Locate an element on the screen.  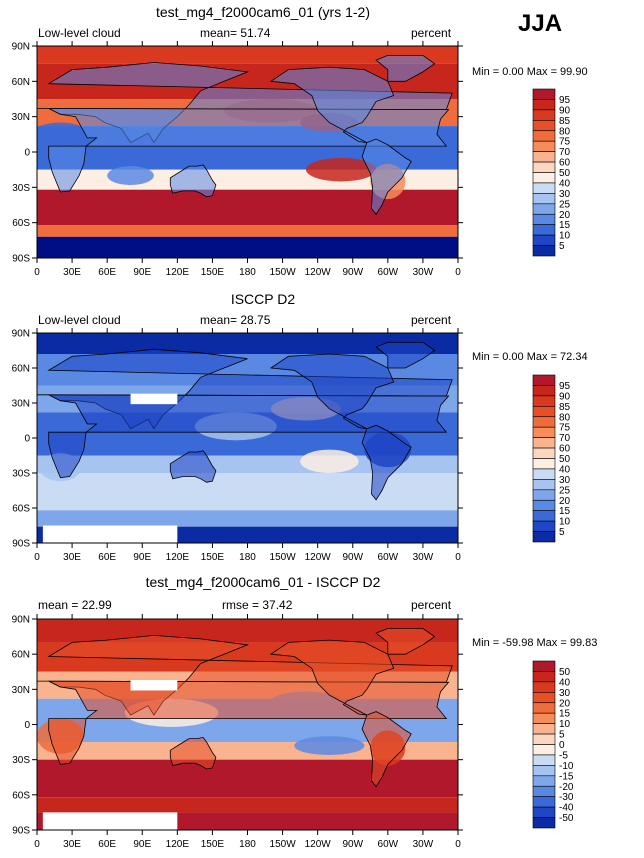
panel-3-center-label: rmse = 37.42 is located at coordinates (257, 605).